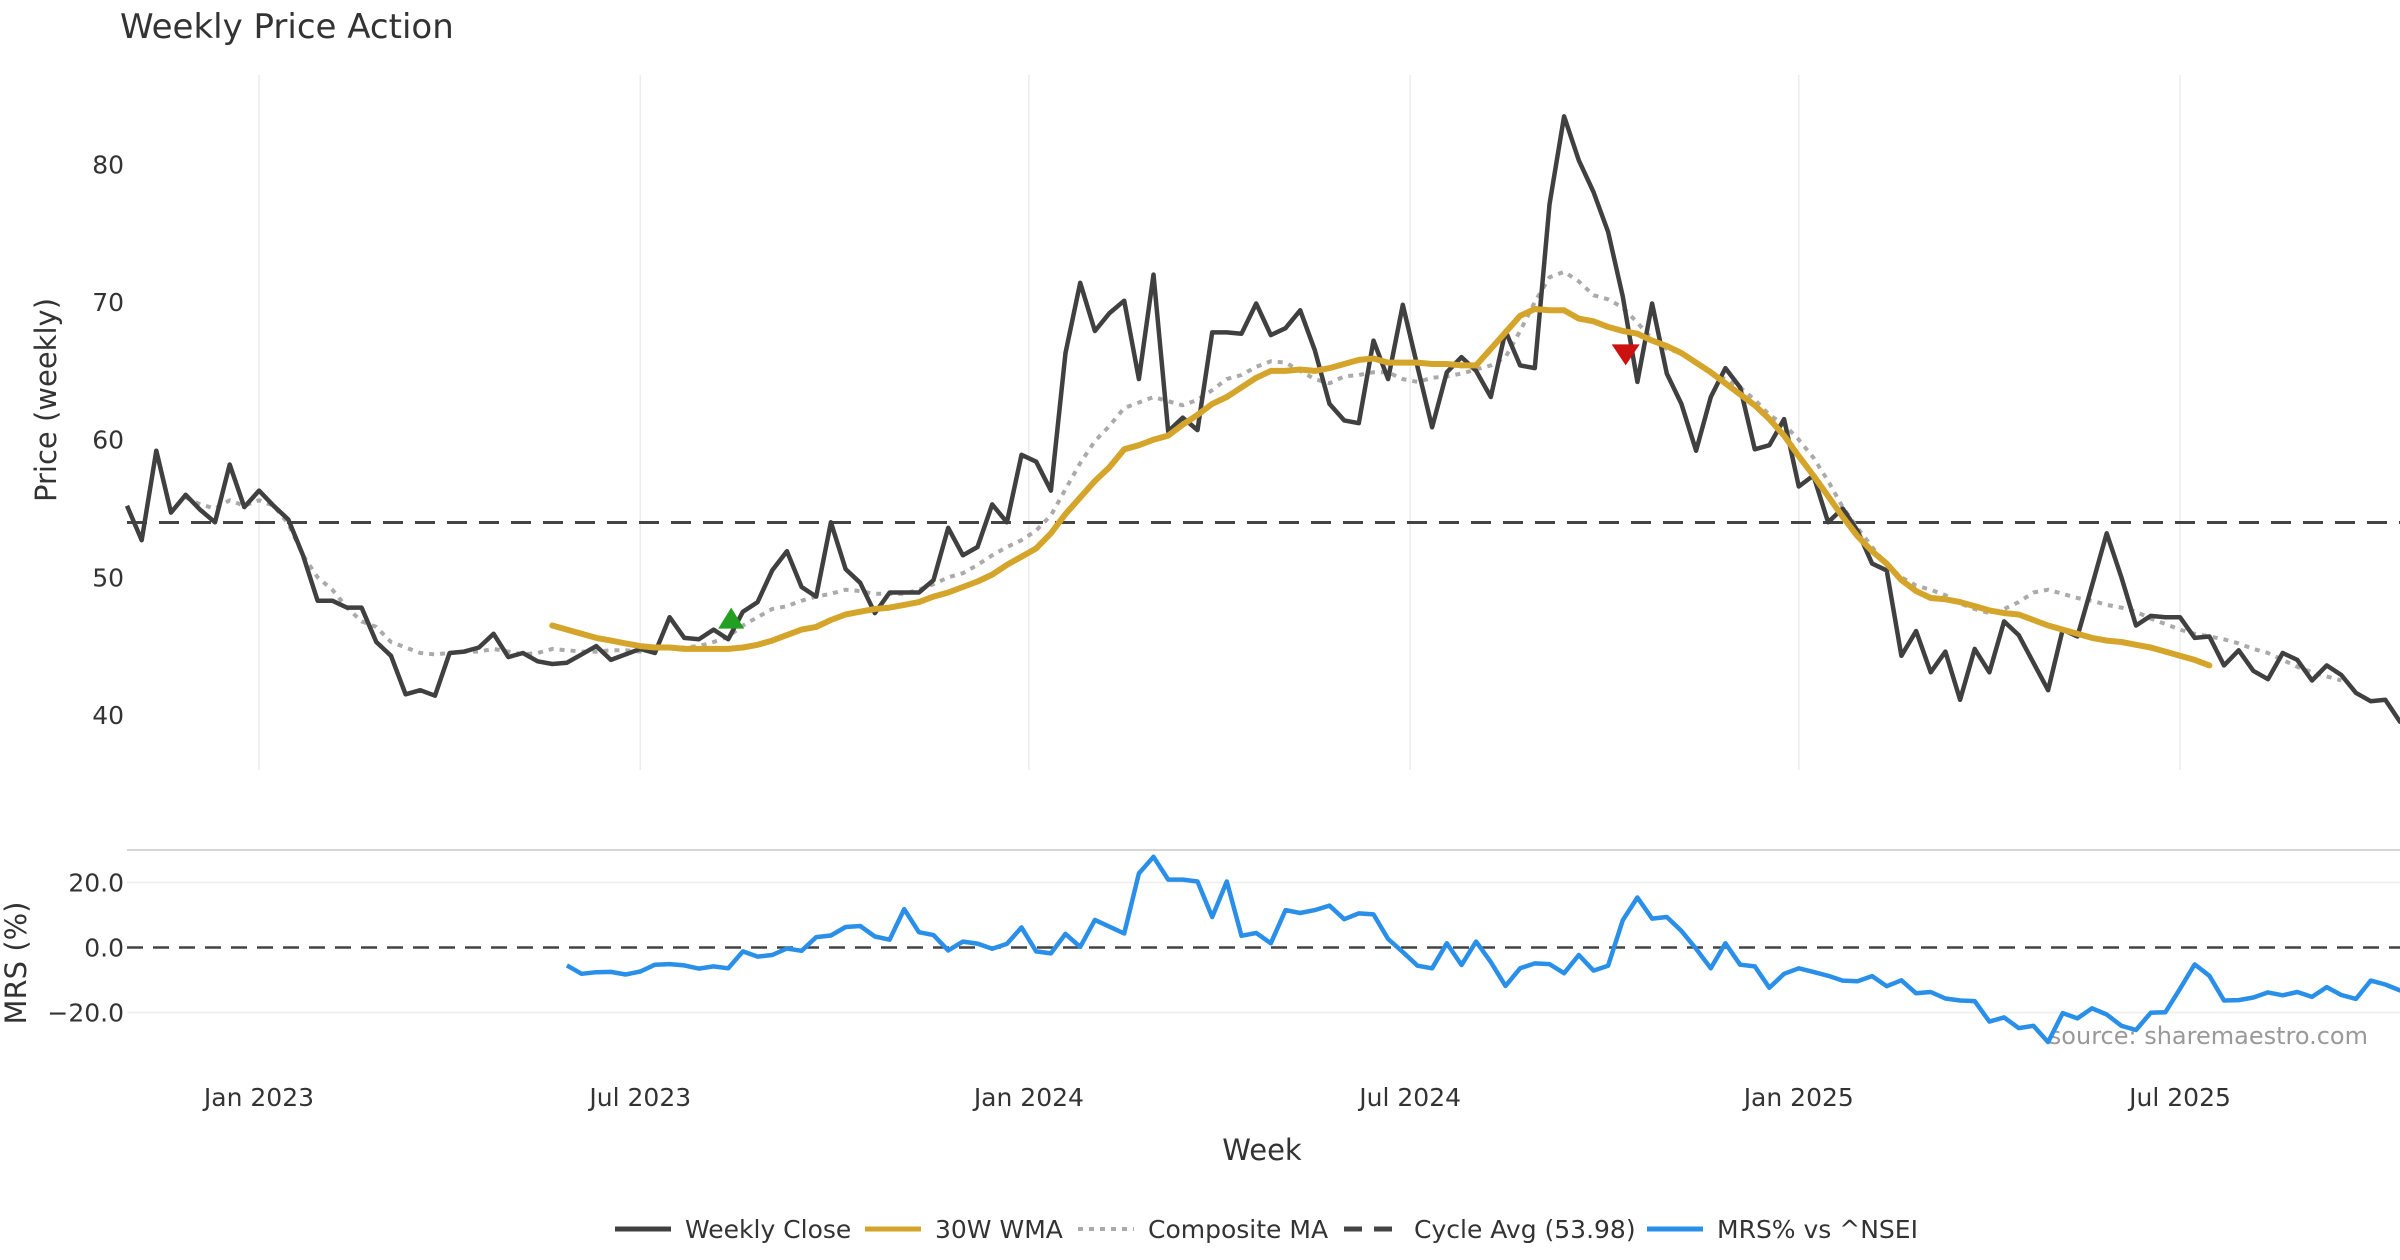  I want to click on legend-item: 30W WMA, so click(964, 1229).